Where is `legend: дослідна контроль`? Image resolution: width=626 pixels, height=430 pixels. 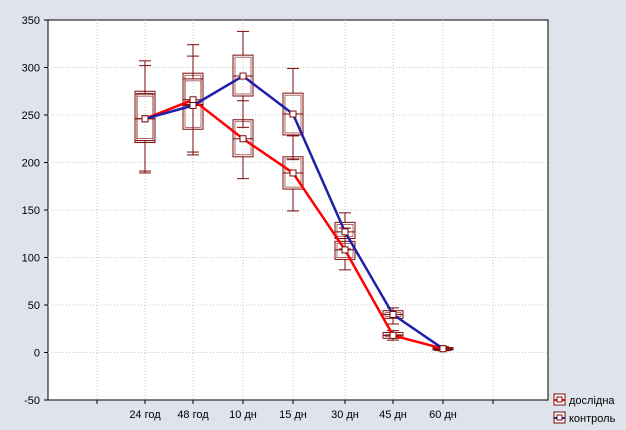
legend: дослідна контроль is located at coordinates (584, 409).